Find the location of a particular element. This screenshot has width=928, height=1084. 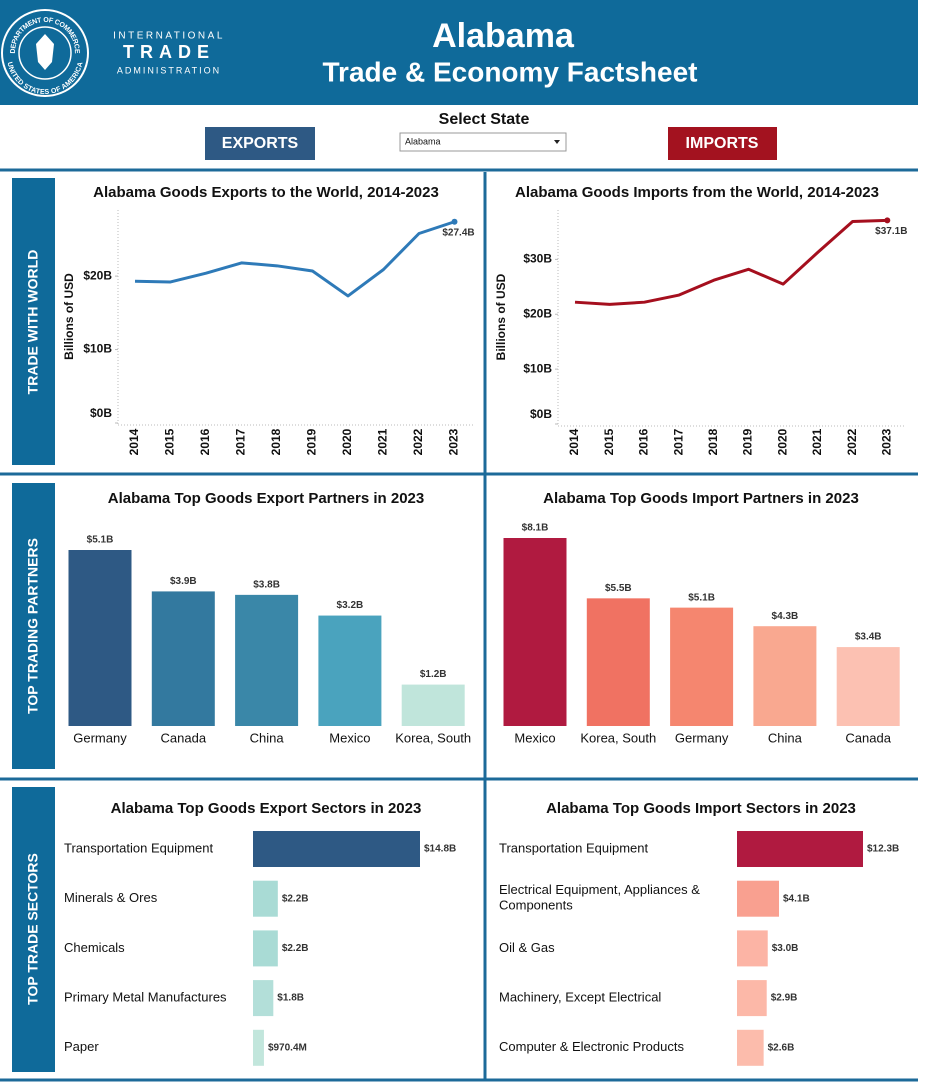

x-tick-label: 2022 is located at coordinates (852, 441).